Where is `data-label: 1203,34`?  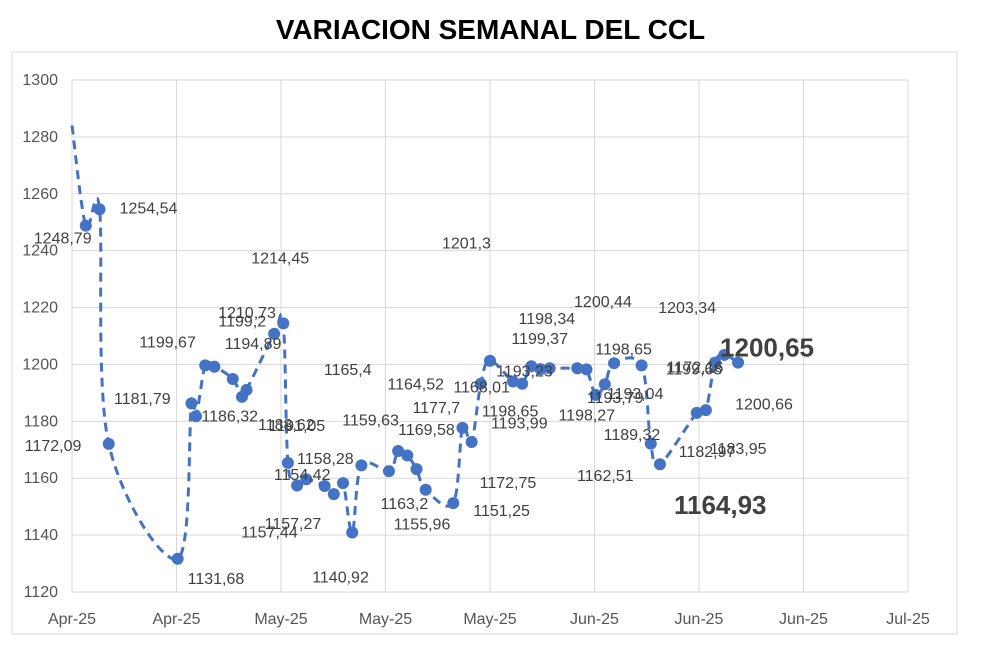 data-label: 1203,34 is located at coordinates (687, 308).